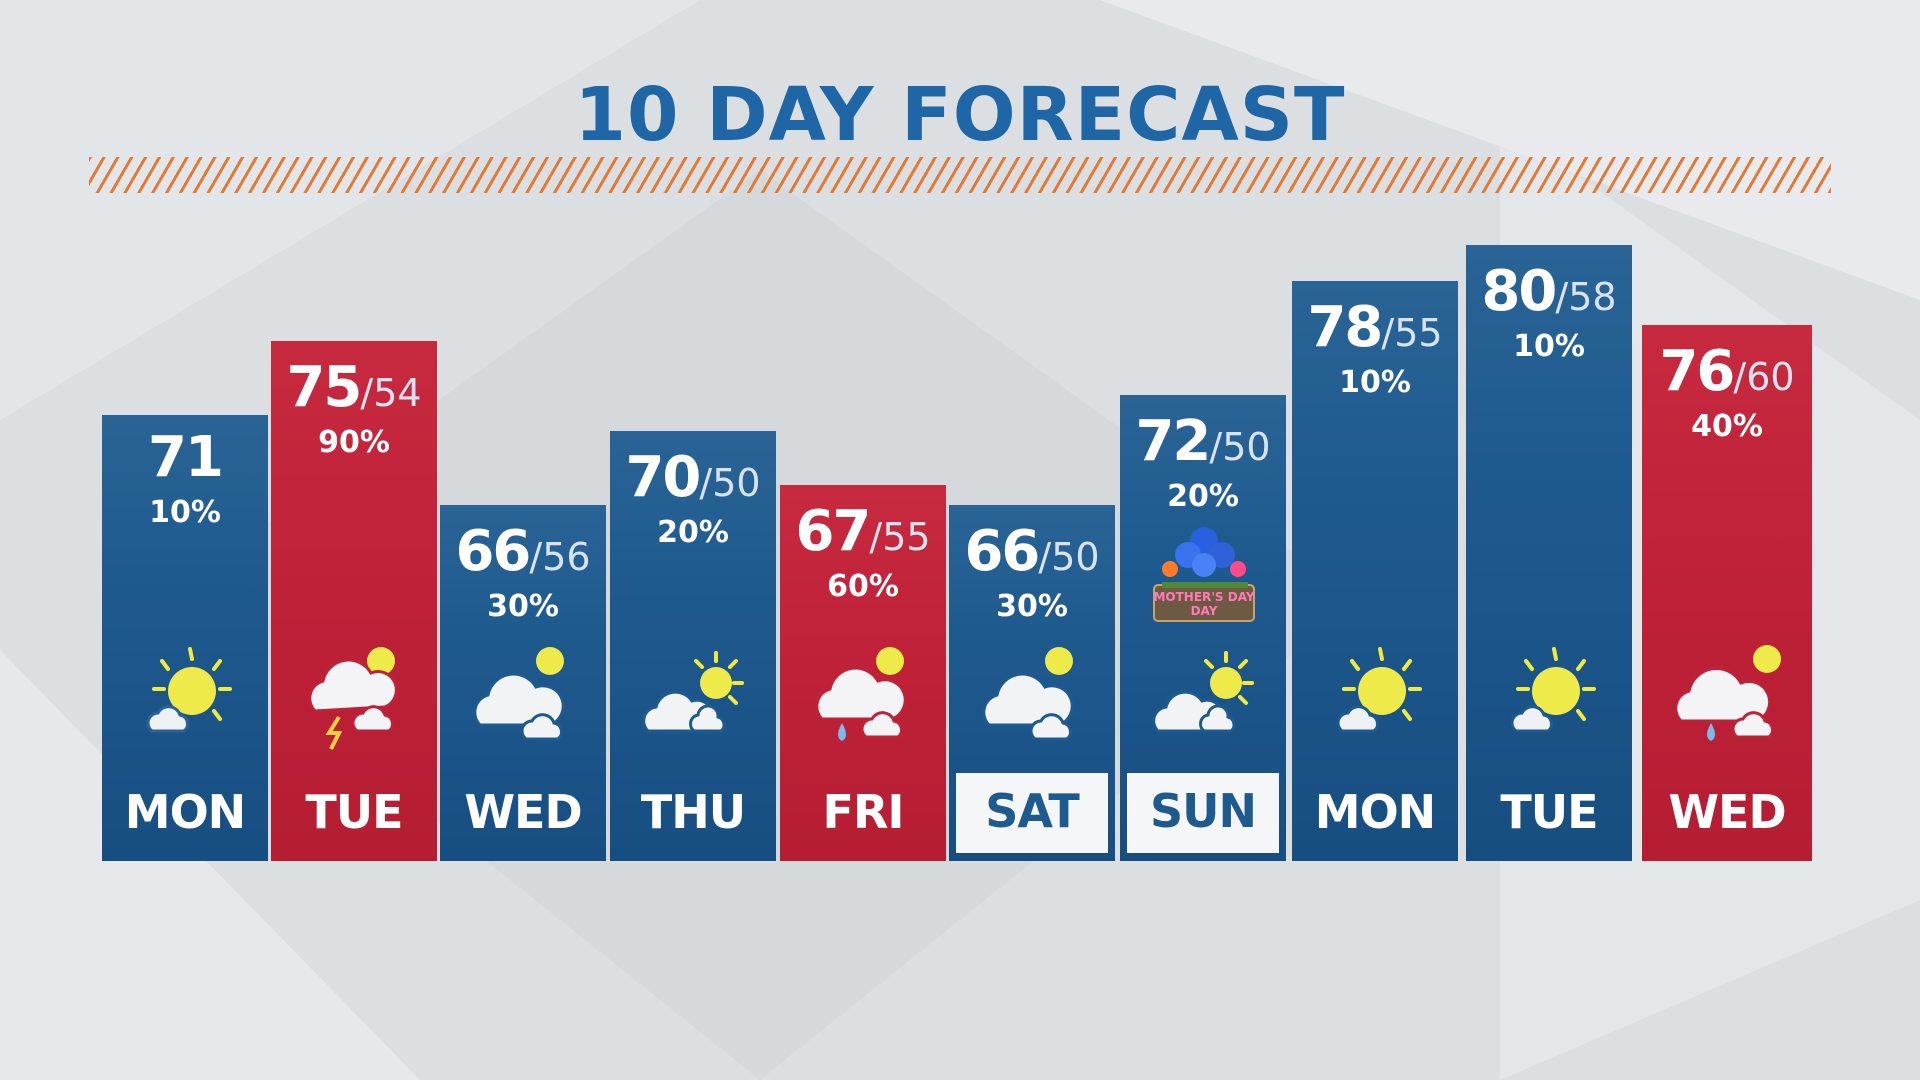 The height and width of the screenshot is (1080, 1920). Describe the element at coordinates (833, 531) in the screenshot. I see `high-temp: 67` at that location.